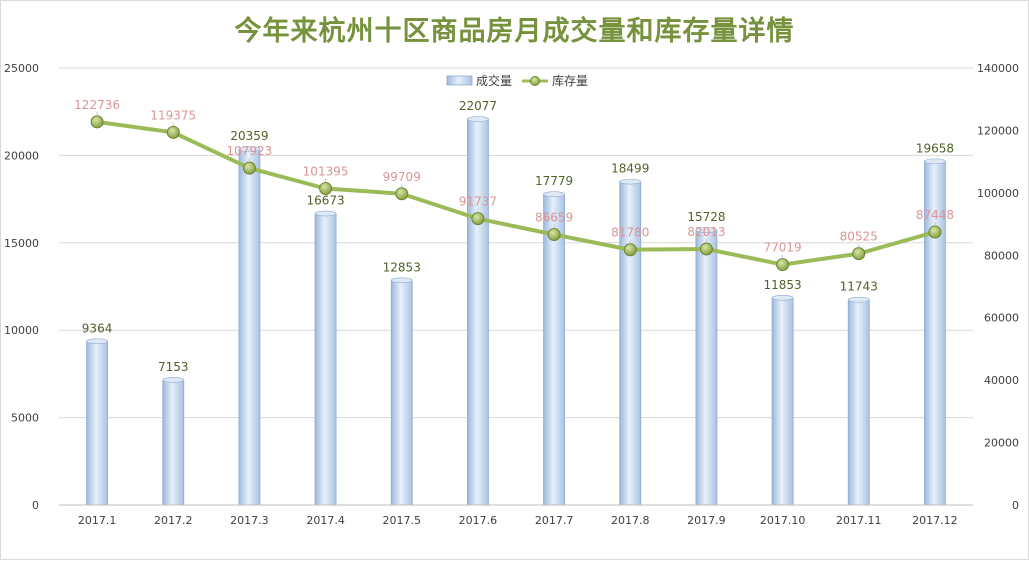 Image resolution: width=1029 pixels, height=563 pixels. Describe the element at coordinates (249, 520) in the screenshot. I see `x-tick-label: 2017.3` at that location.